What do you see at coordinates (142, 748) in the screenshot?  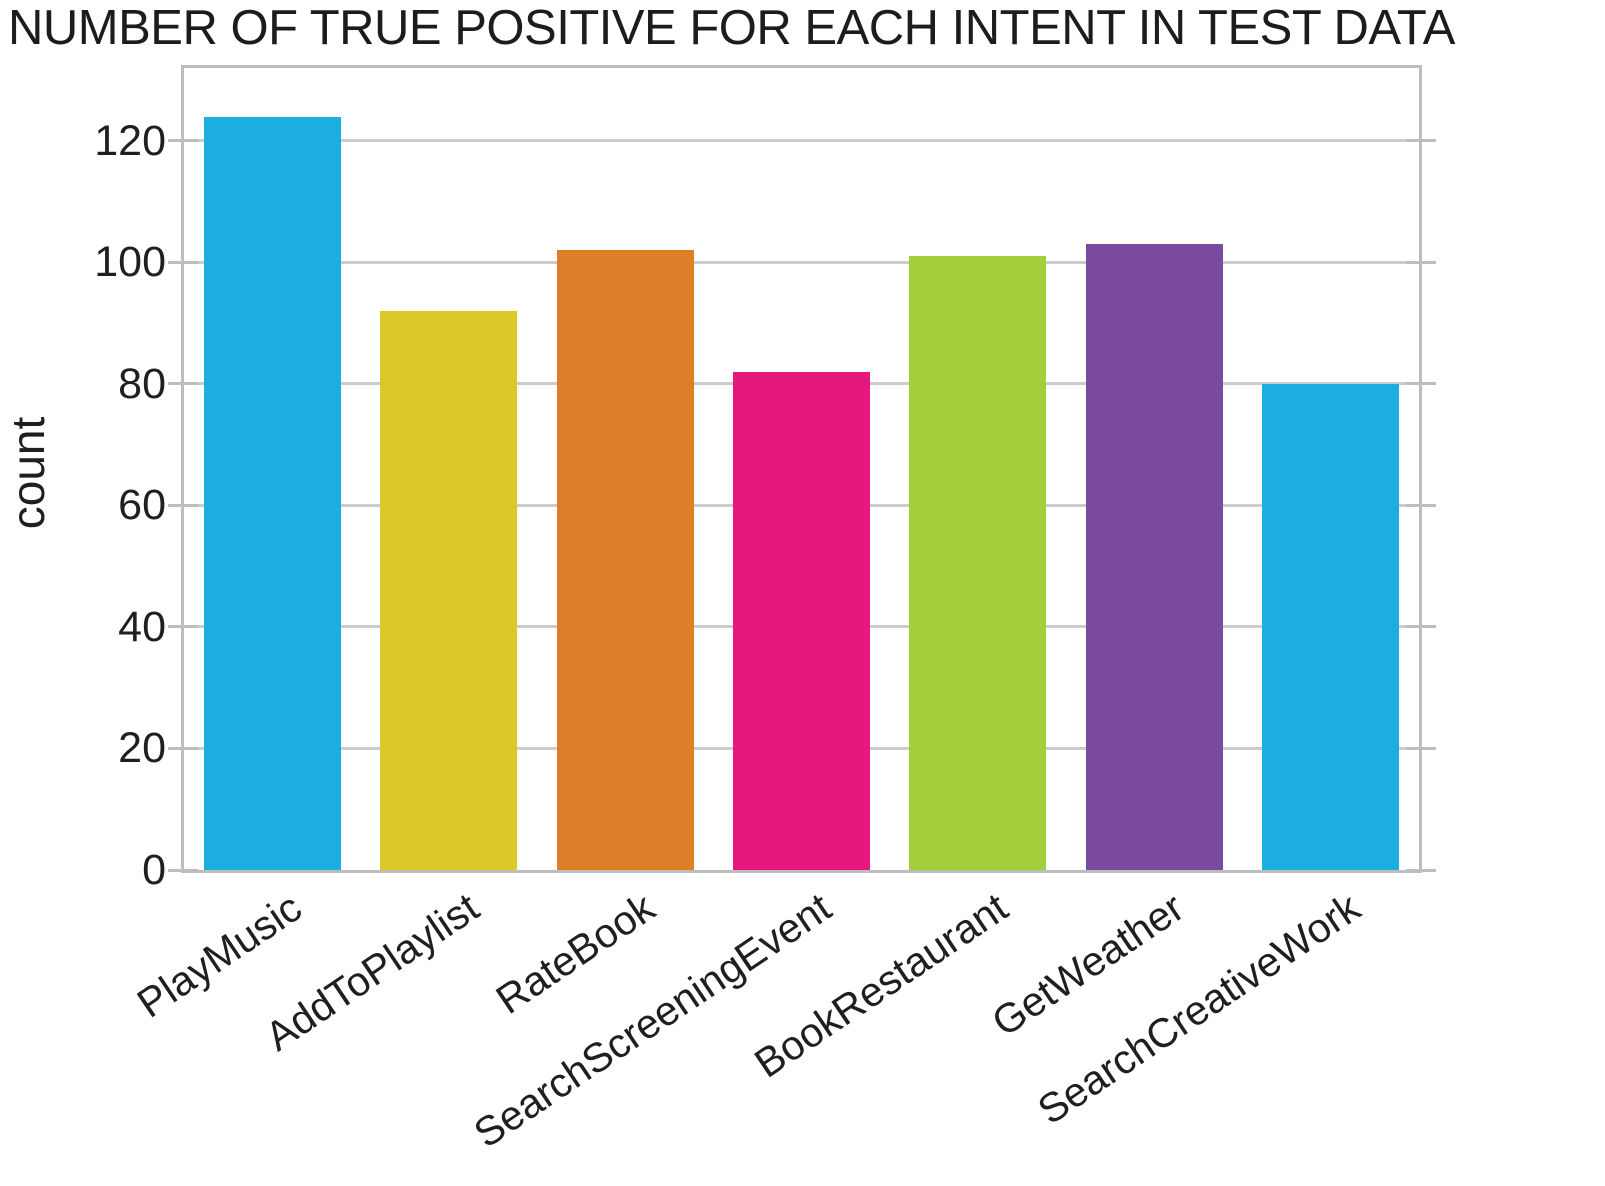 I see `y-tick-label-20: 20` at bounding box center [142, 748].